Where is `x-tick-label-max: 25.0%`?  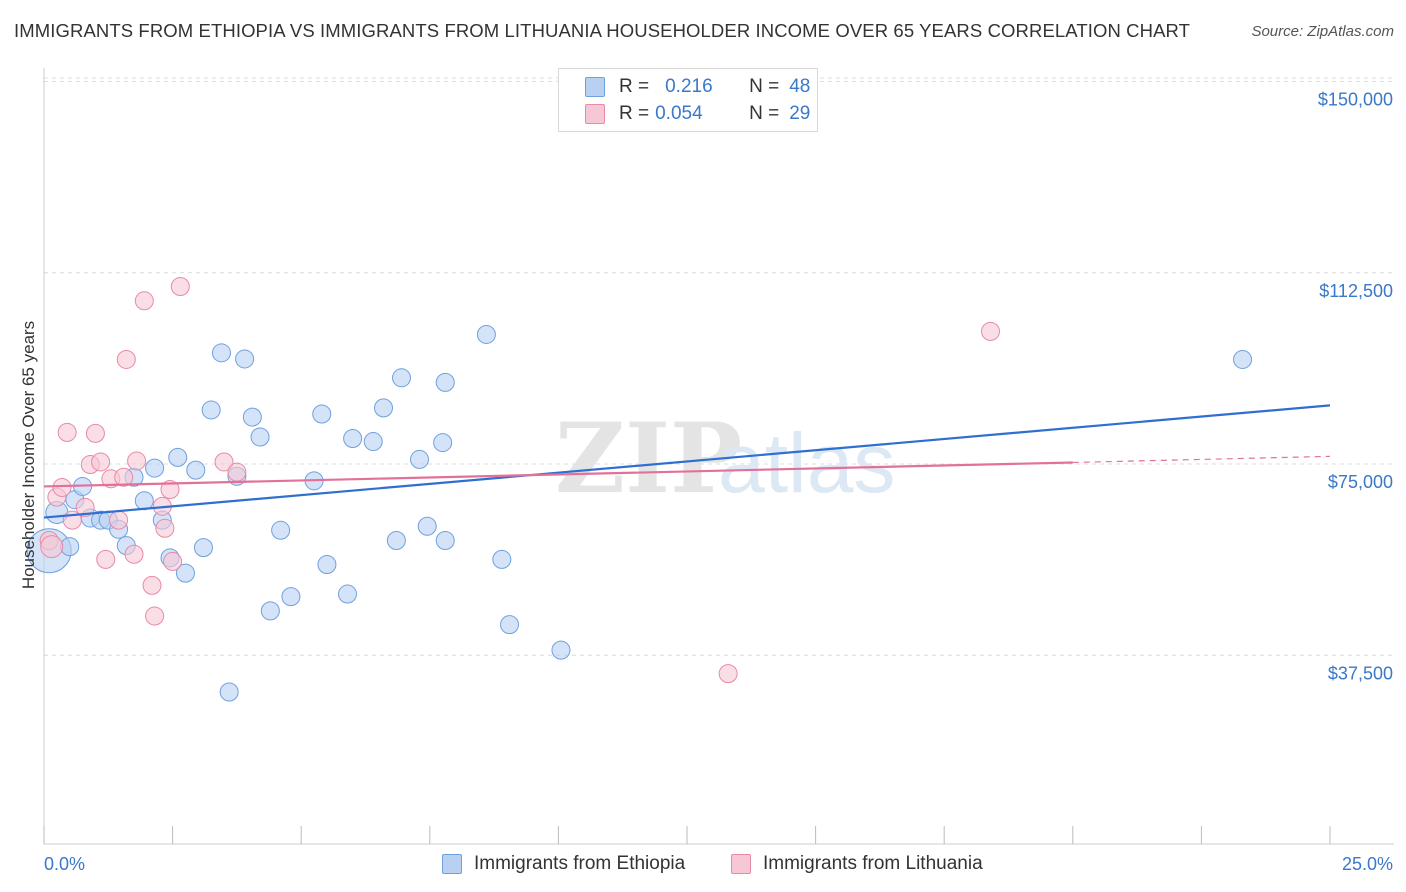 x-tick-label-max: 25.0% is located at coordinates (1367, 864).